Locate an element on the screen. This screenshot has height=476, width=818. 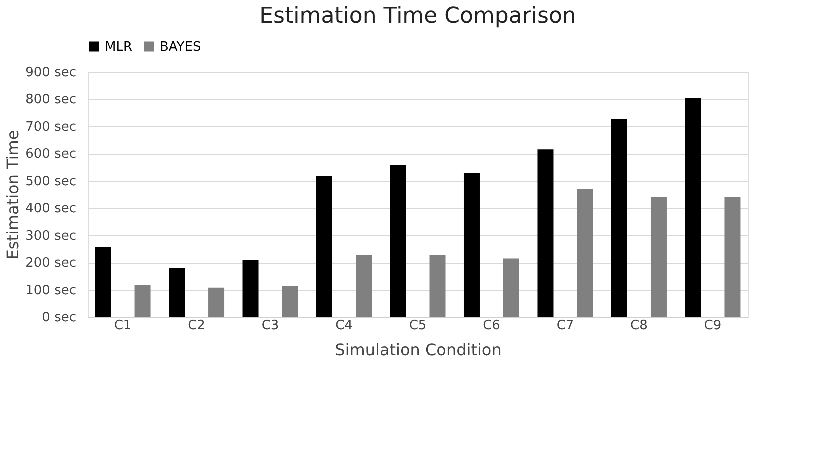
chart-title: Estimation Time Comparison is located at coordinates (418, 16).